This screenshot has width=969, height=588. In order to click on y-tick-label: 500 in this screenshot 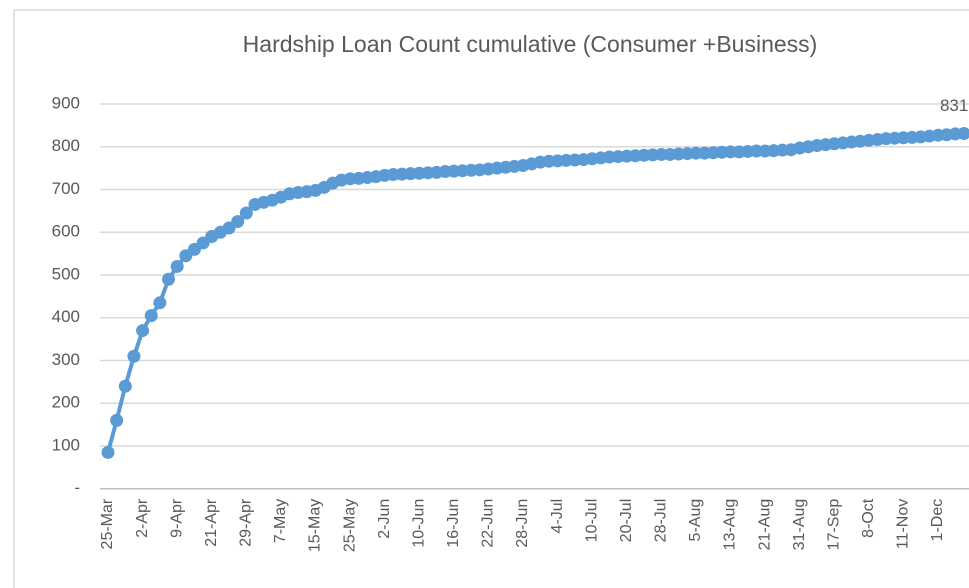, I will do `click(66, 273)`.